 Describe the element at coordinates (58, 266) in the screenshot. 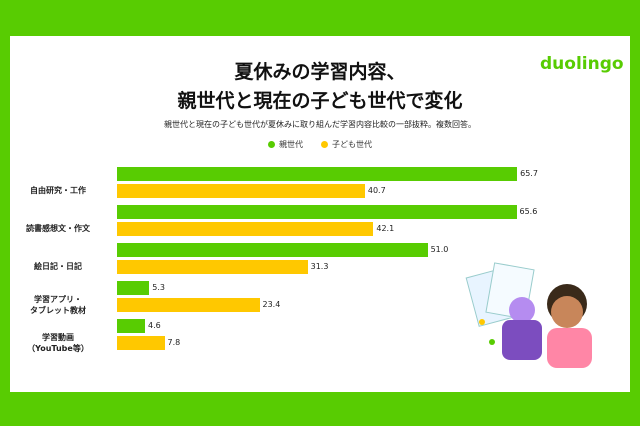

I see `category-label: 絵日記・日記` at that location.